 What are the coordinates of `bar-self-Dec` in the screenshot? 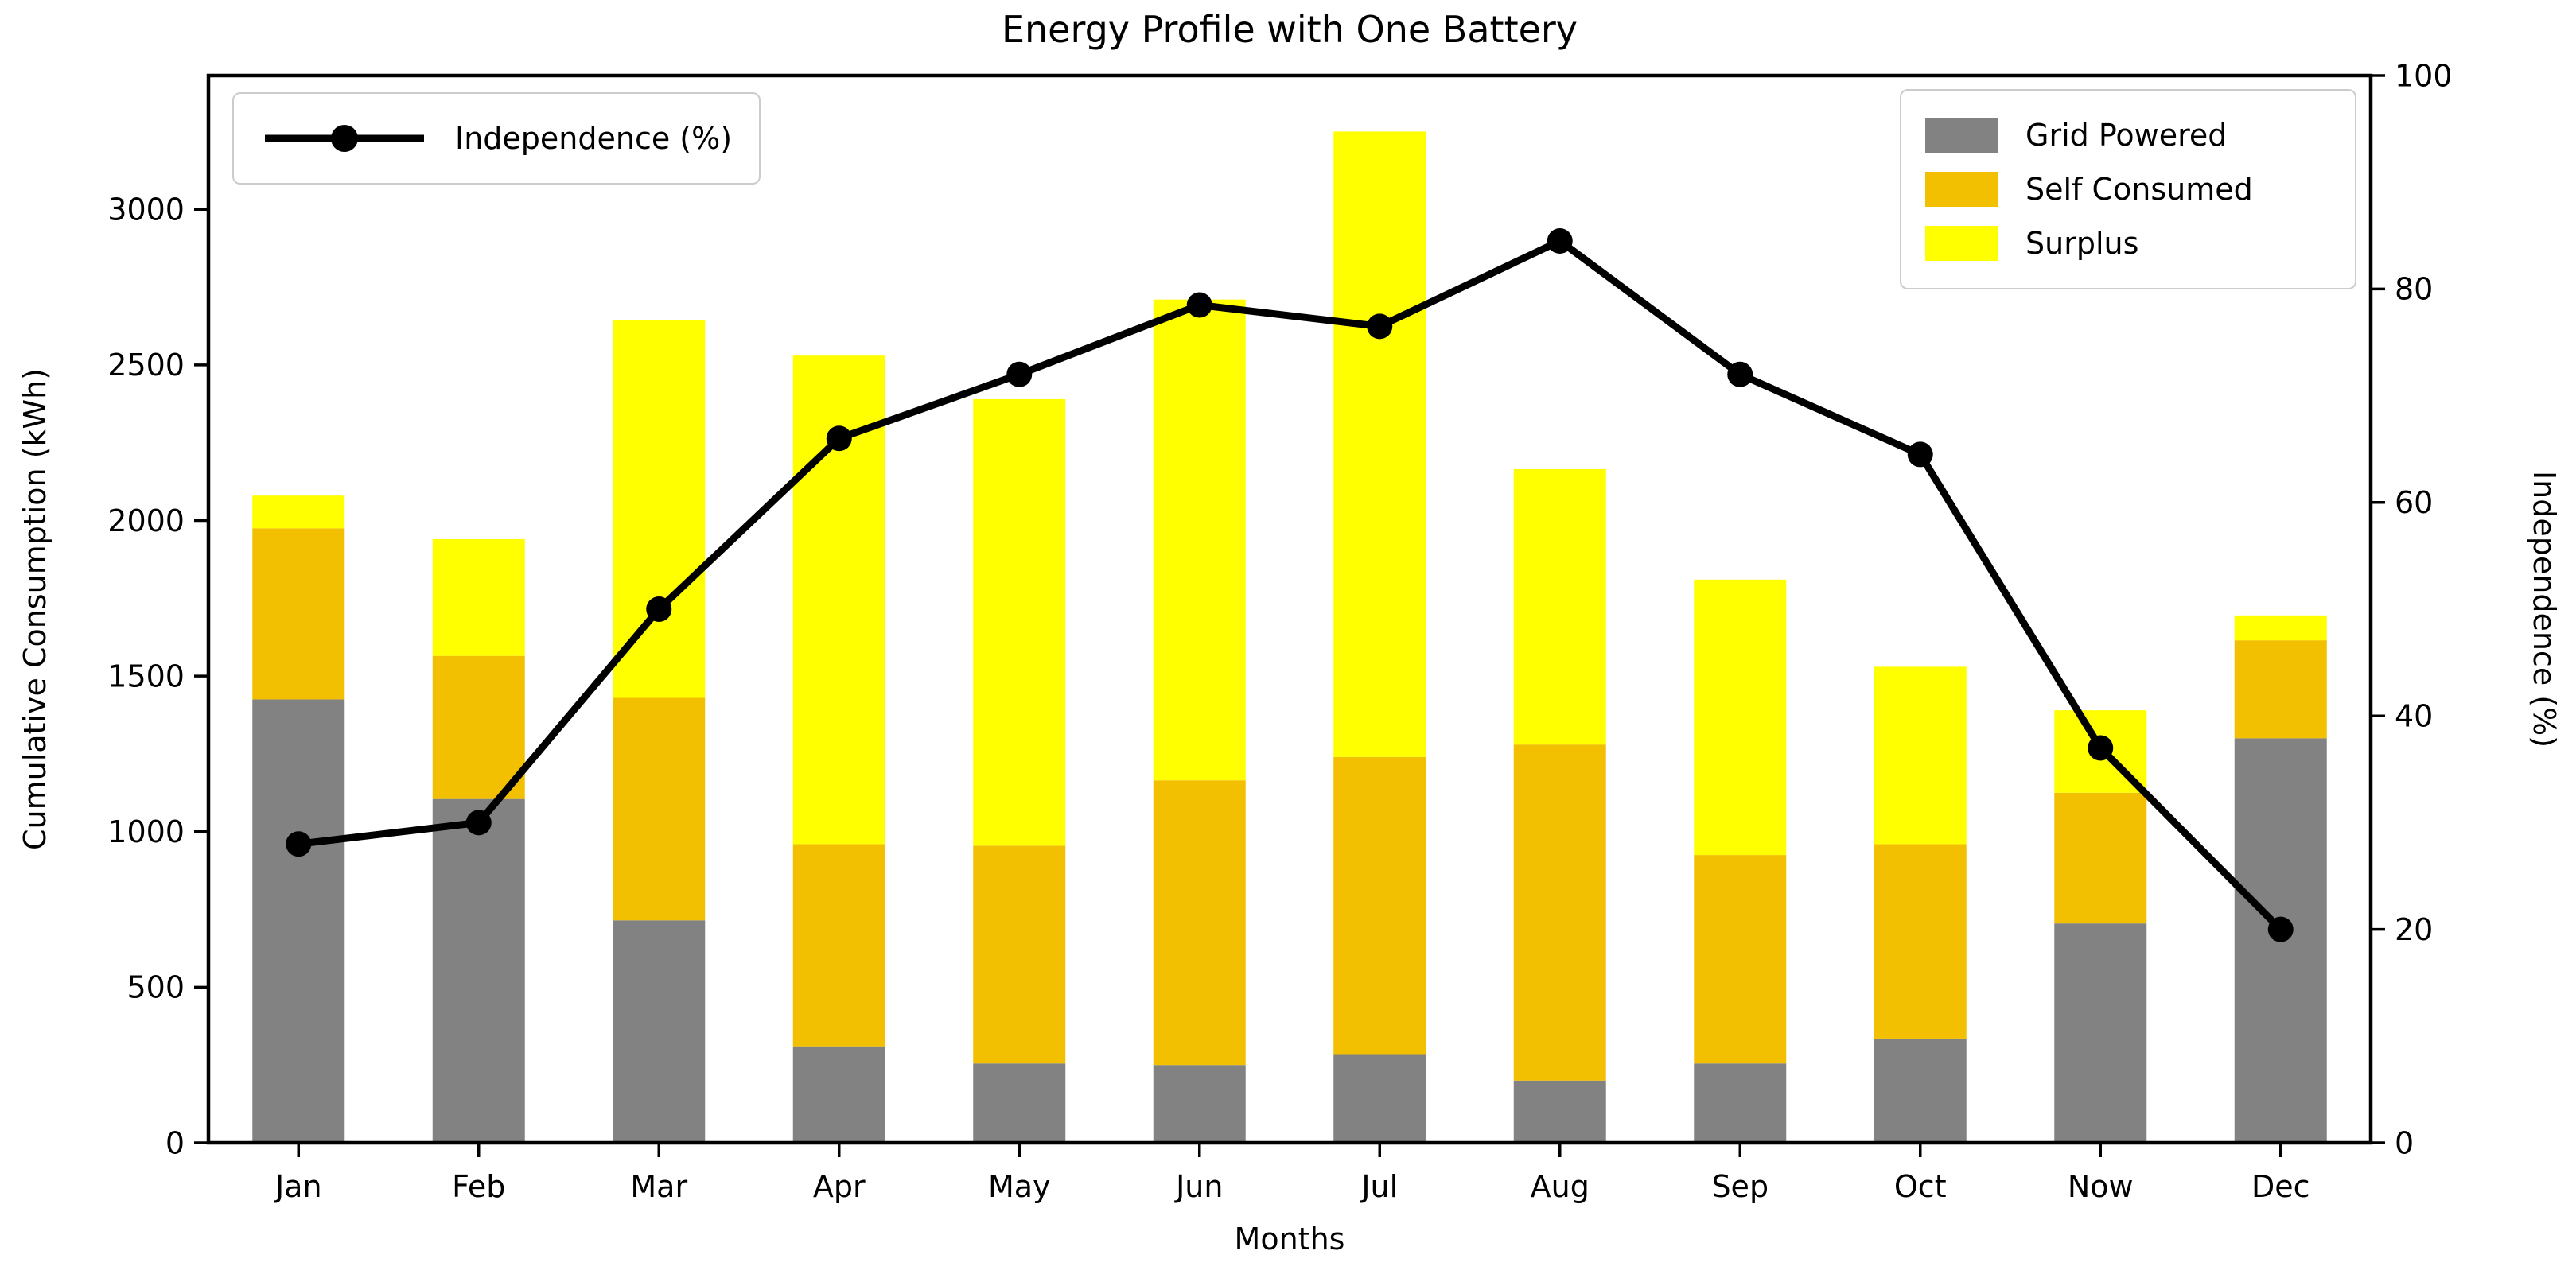 It's located at (2281, 689).